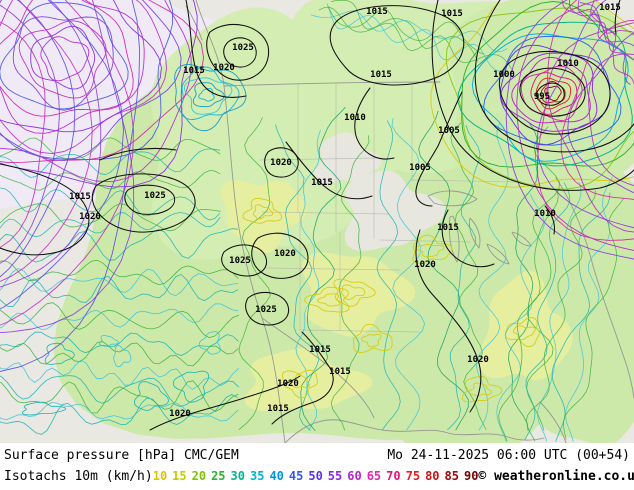 This screenshot has width=634, height=490. What do you see at coordinates (218, 476) in the screenshot?
I see `isotach-scale-value: 25` at bounding box center [218, 476].